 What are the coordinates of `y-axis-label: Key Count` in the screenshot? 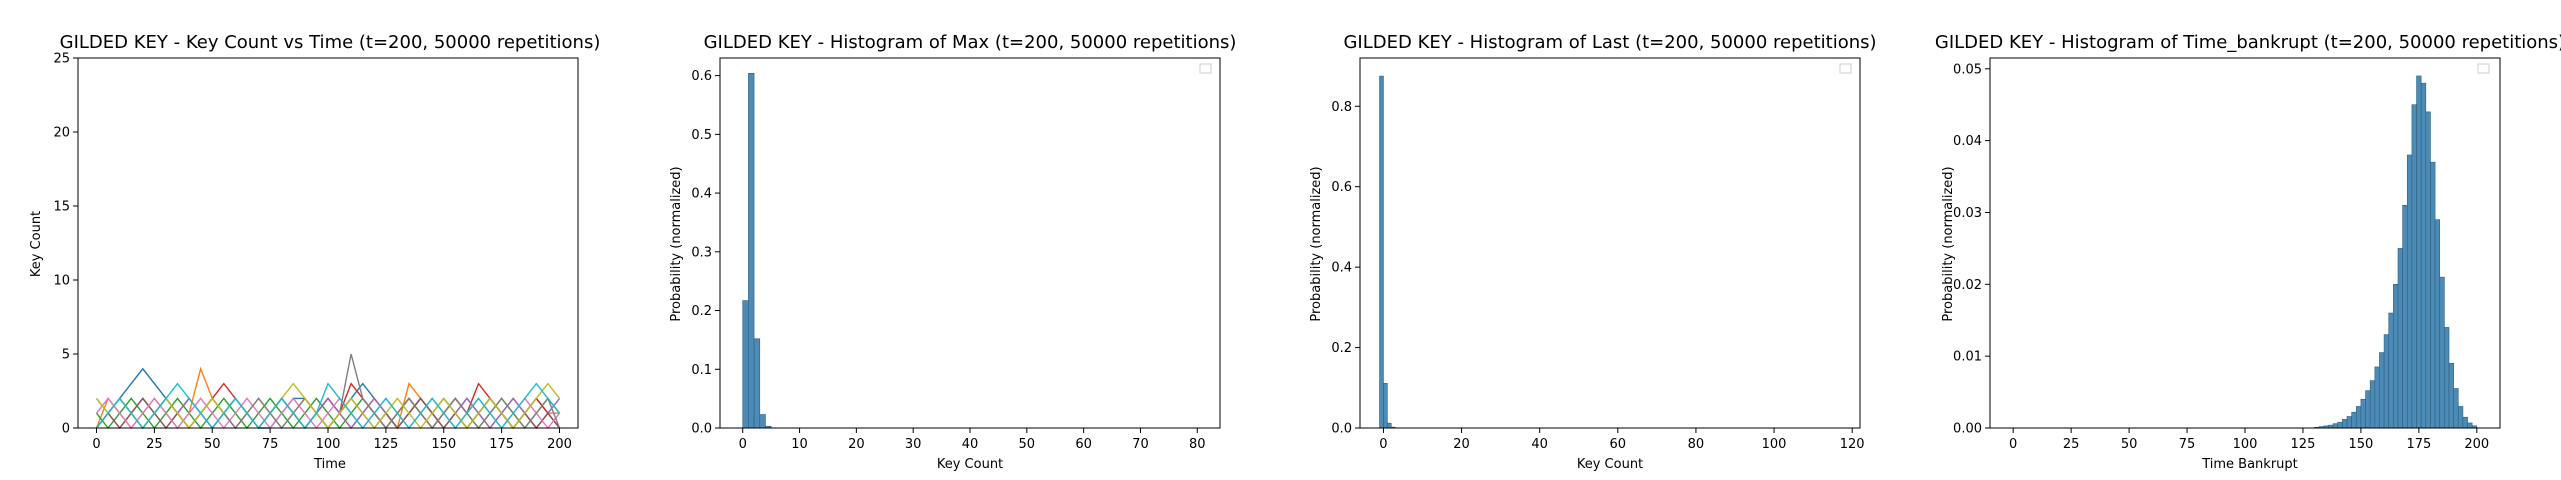 It's located at (36, 244).